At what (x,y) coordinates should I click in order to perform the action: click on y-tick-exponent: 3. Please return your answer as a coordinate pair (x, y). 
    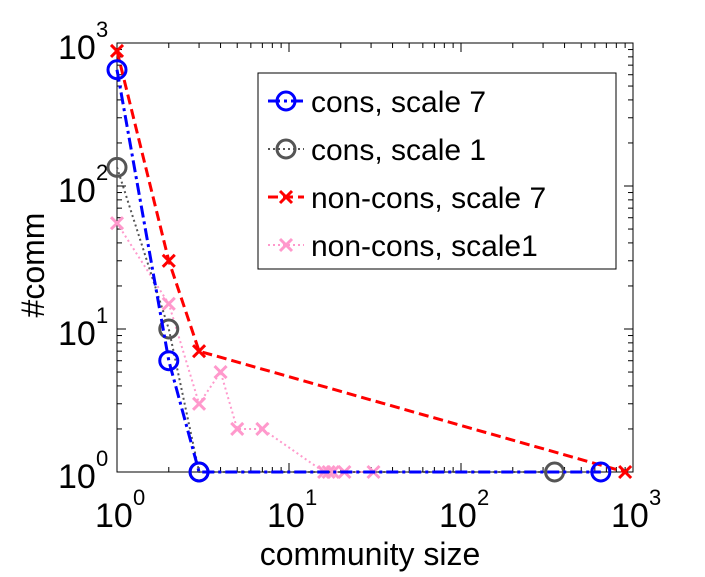
    Looking at the image, I should click on (102, 29).